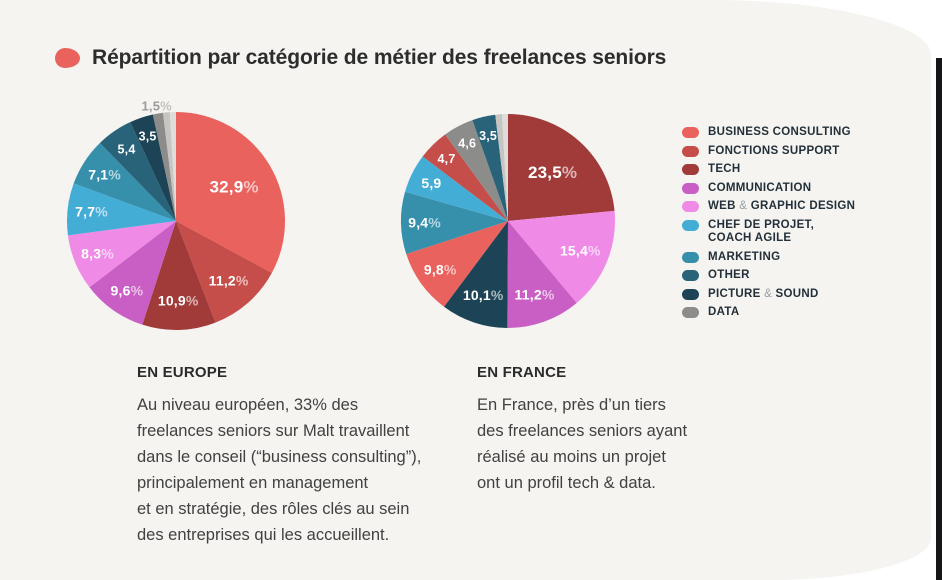  I want to click on legend-label: OTHER, so click(729, 275).